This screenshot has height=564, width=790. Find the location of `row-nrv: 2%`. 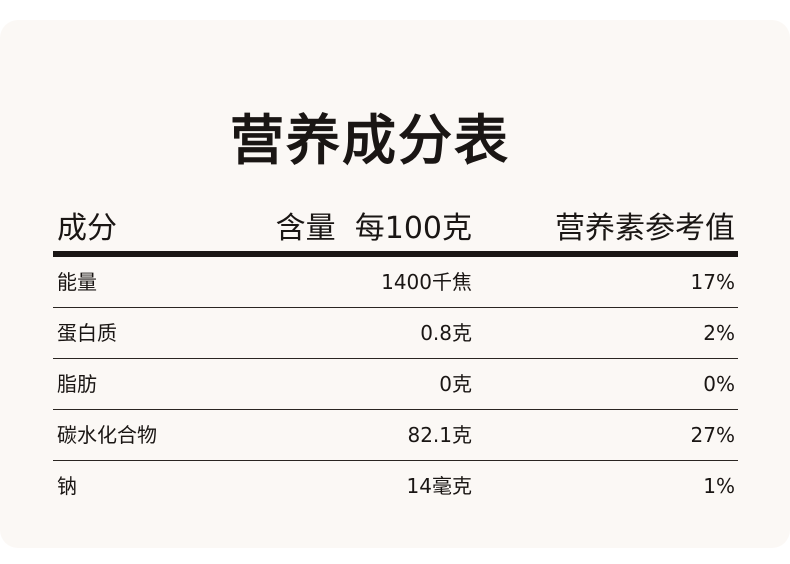

row-nrv: 2% is located at coordinates (719, 333).